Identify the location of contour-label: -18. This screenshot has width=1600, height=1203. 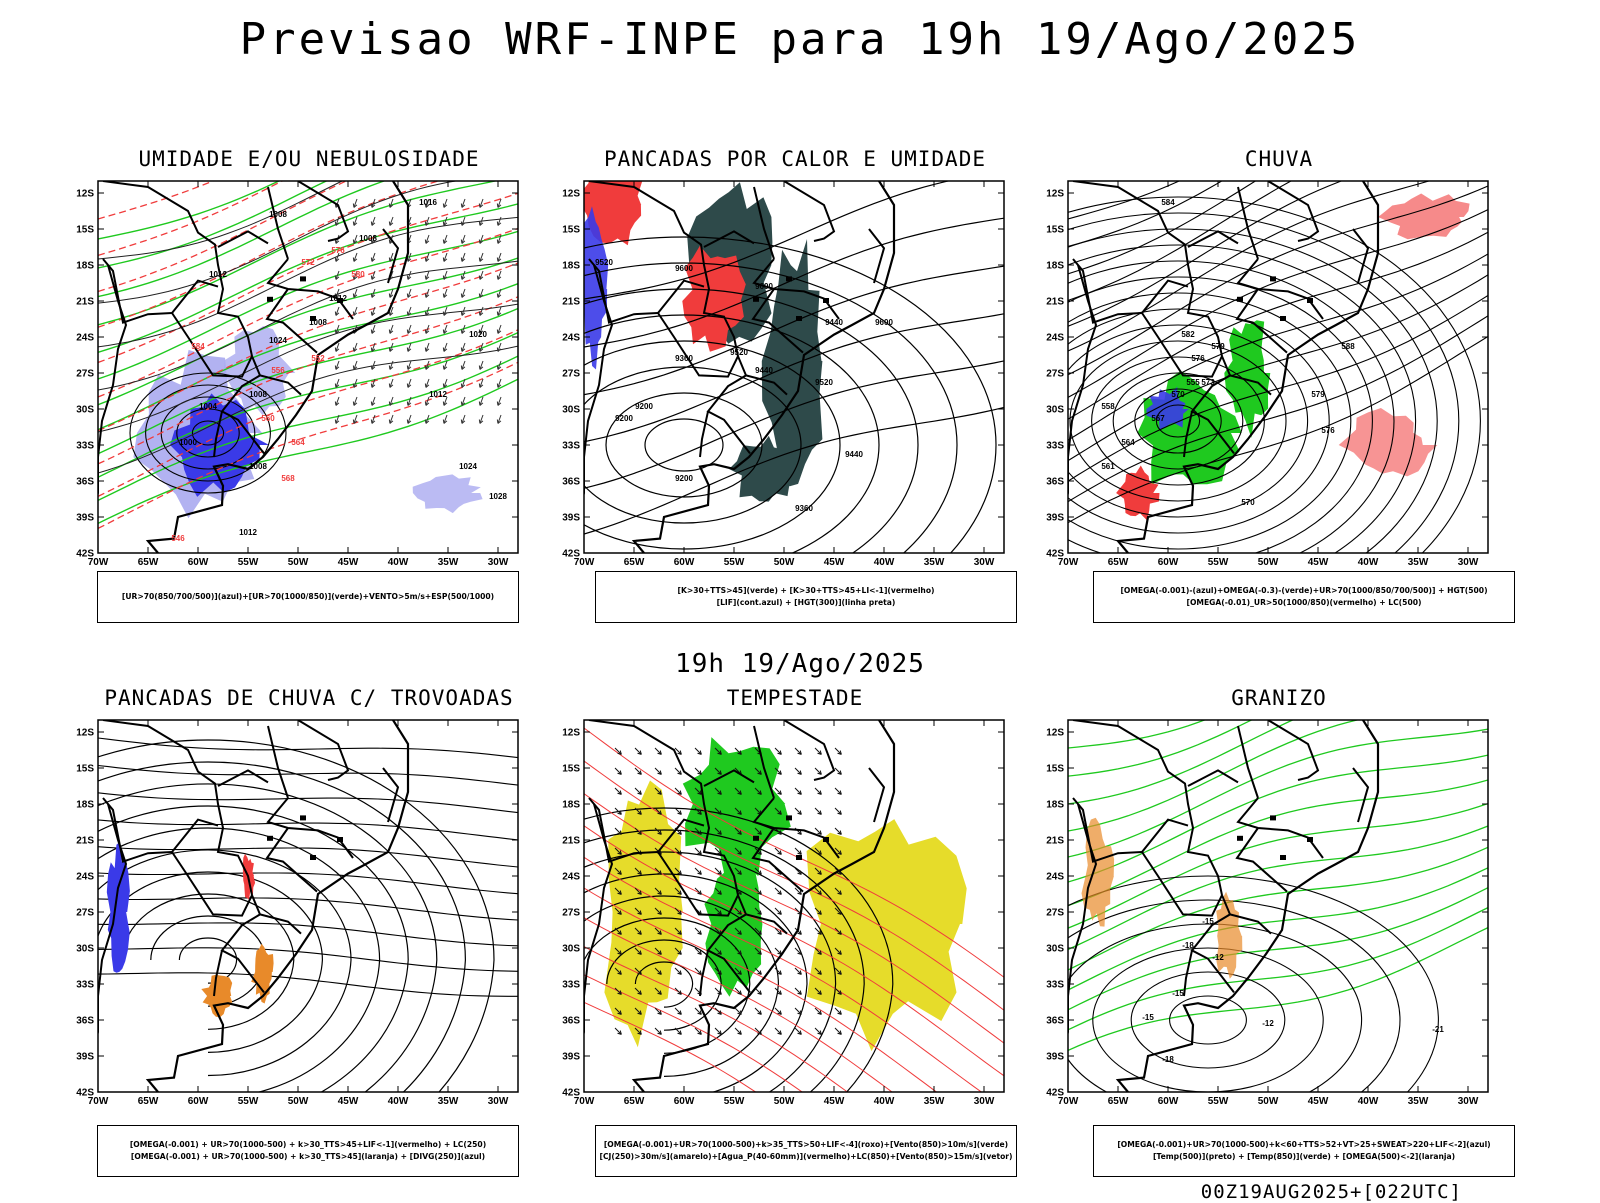
(1188, 945).